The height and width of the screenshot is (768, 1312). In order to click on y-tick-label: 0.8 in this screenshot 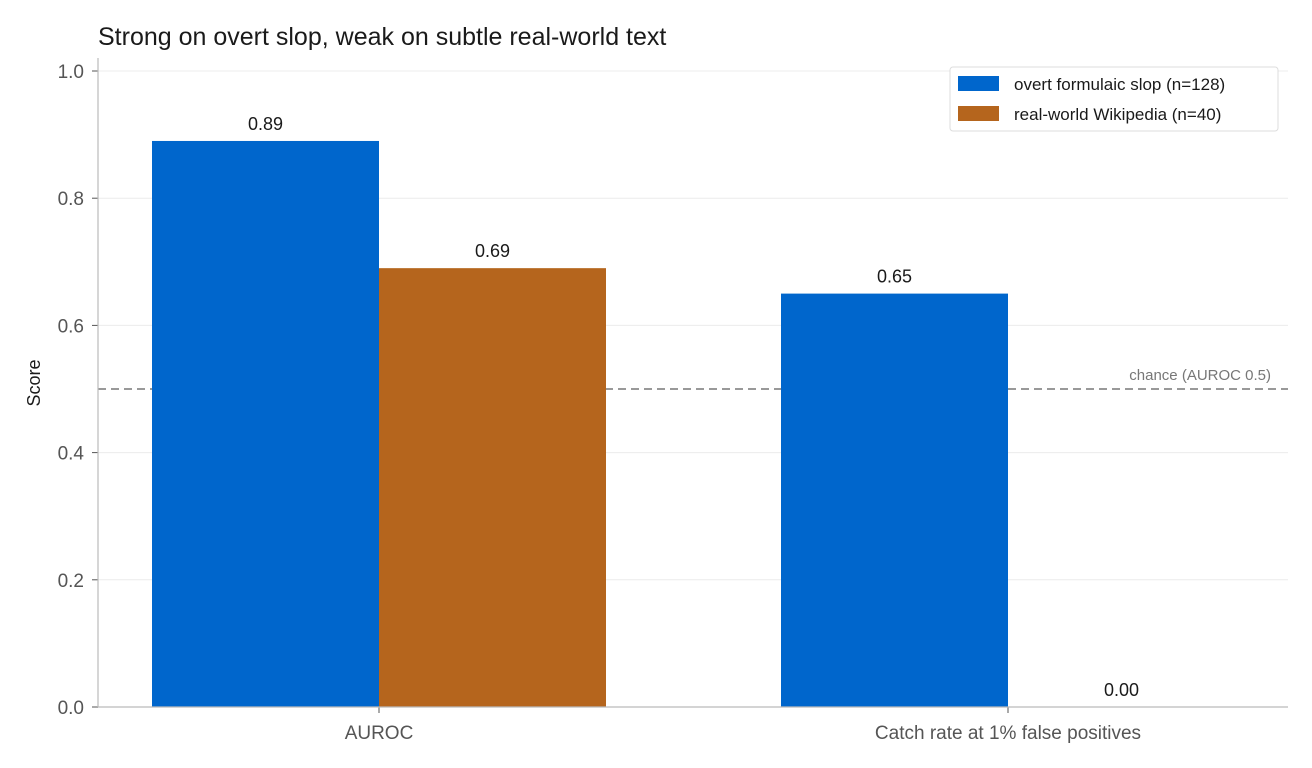, I will do `click(71, 199)`.